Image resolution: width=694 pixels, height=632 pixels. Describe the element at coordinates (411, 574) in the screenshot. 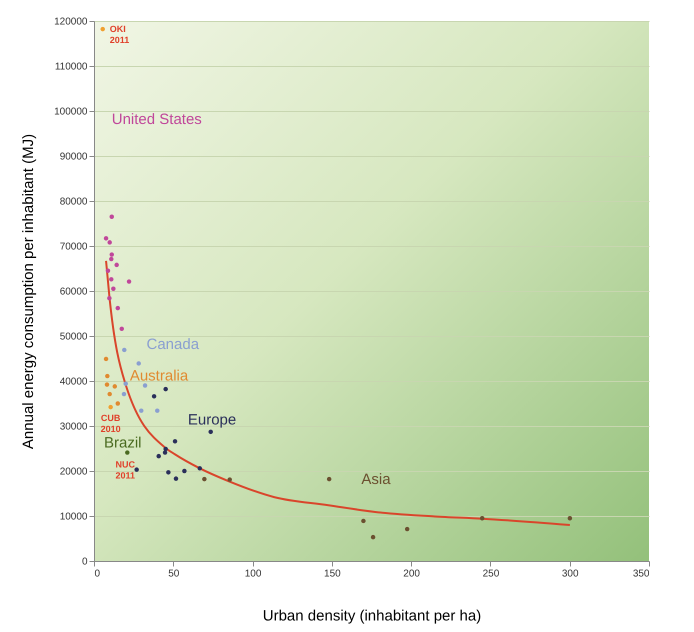

I see `x-tick-label: 200` at that location.